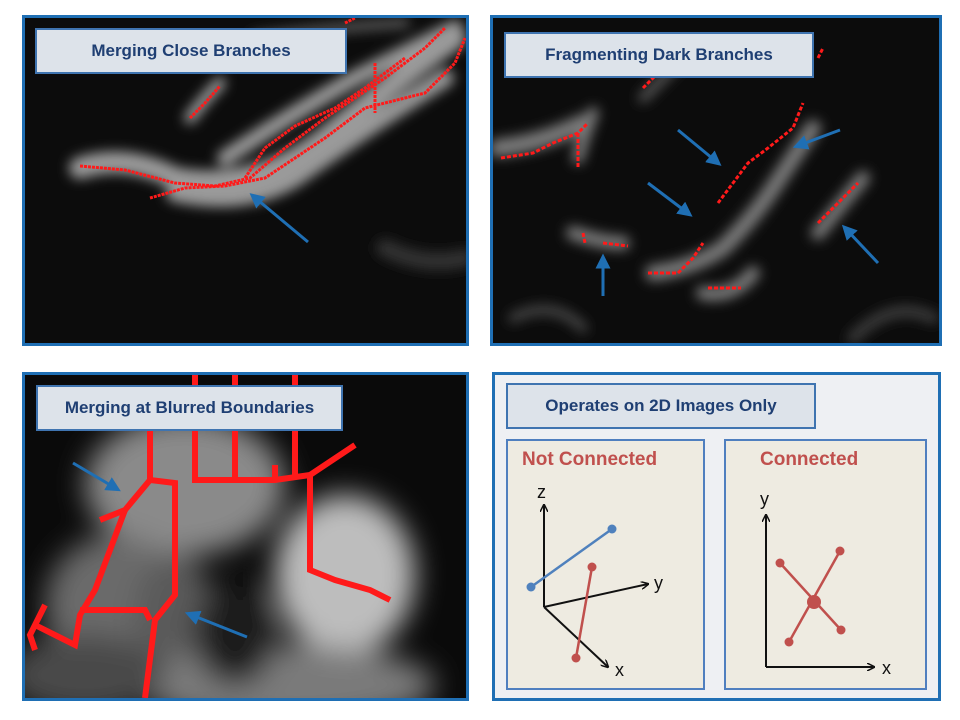  I want to click on caption-text: Merging Close Branches, so click(191, 50).